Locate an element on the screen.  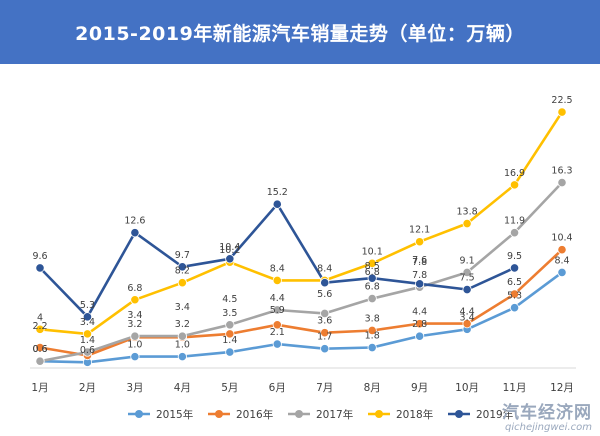
x-tick-label: 11月 is located at coordinates (515, 388).